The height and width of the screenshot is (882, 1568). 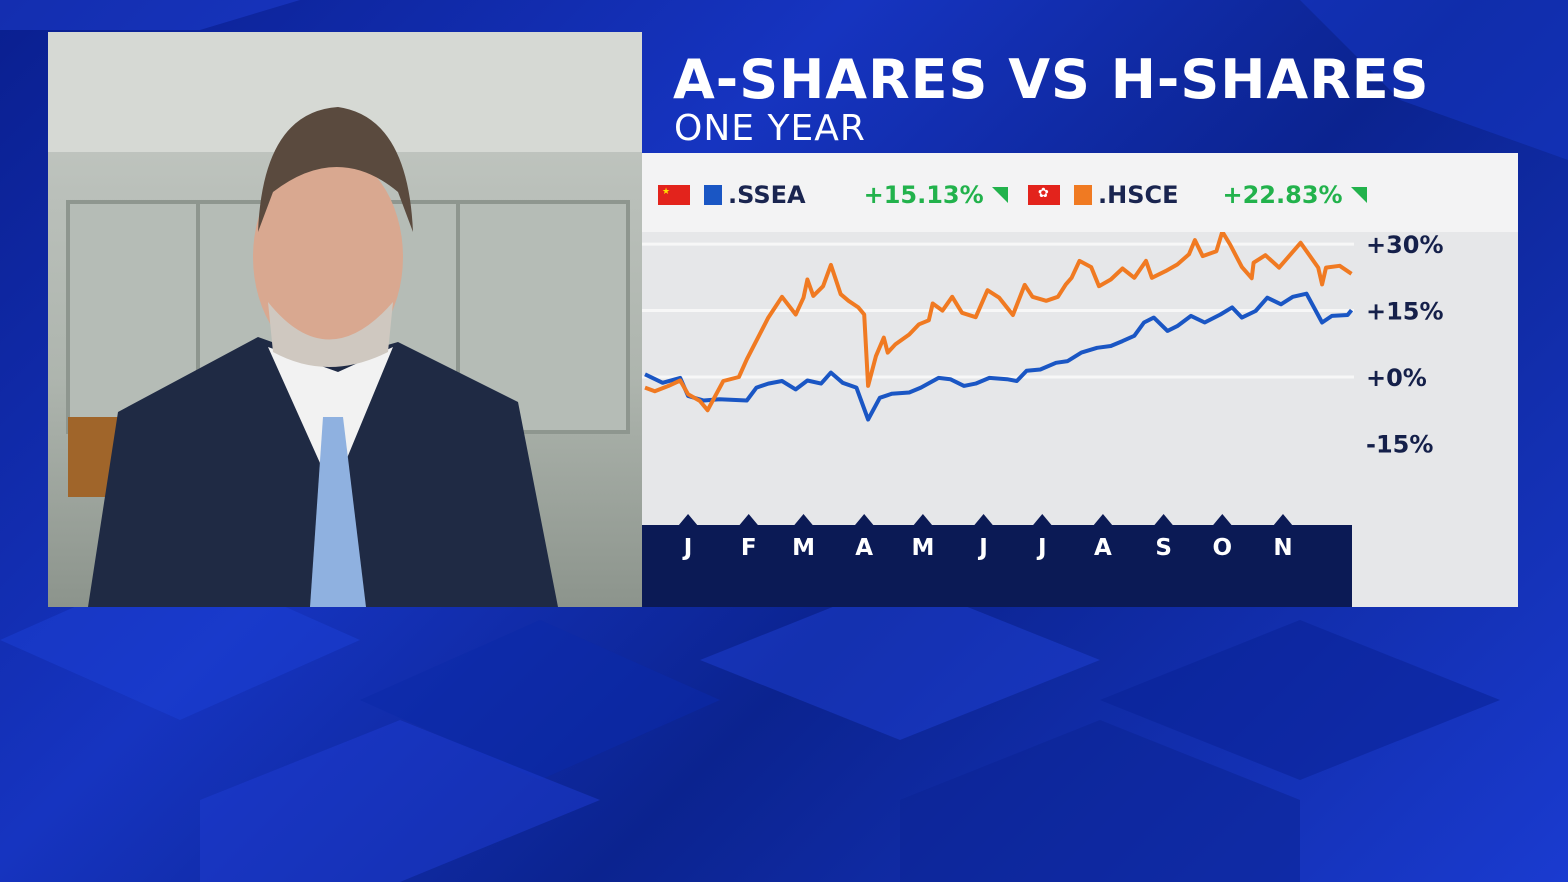 I want to click on chart-subtitle: ONE YEAR, so click(x=770, y=128).